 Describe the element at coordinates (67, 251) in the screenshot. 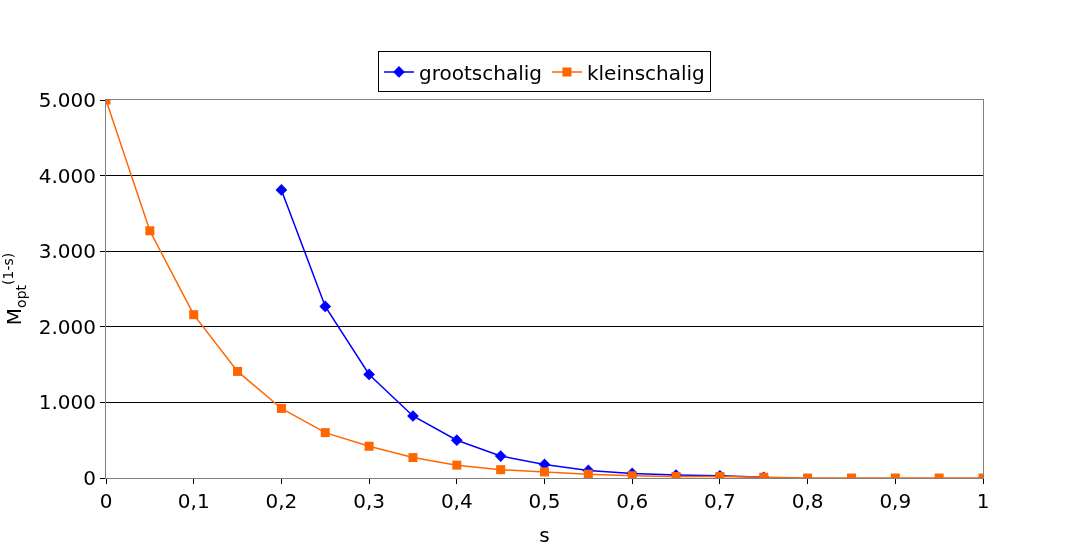

I see `y-tick-label: 3.000` at that location.